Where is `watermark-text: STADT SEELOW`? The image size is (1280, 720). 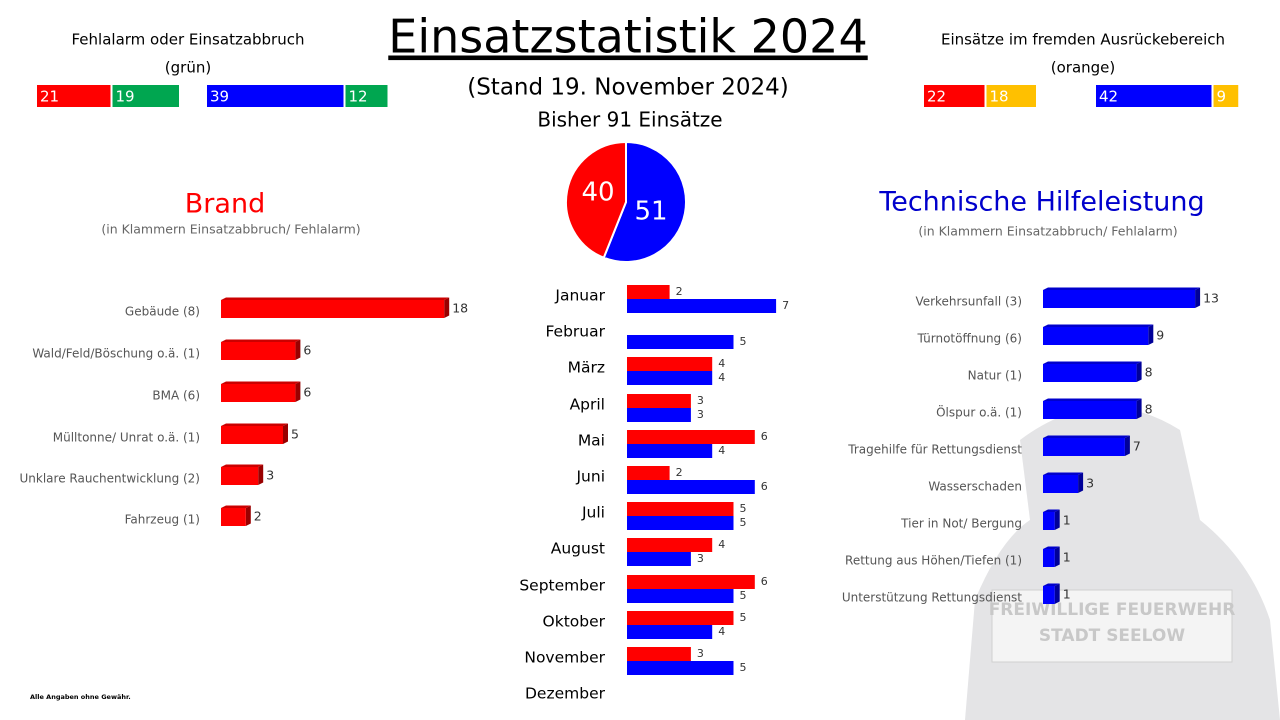 watermark-text: STADT SEELOW is located at coordinates (1112, 636).